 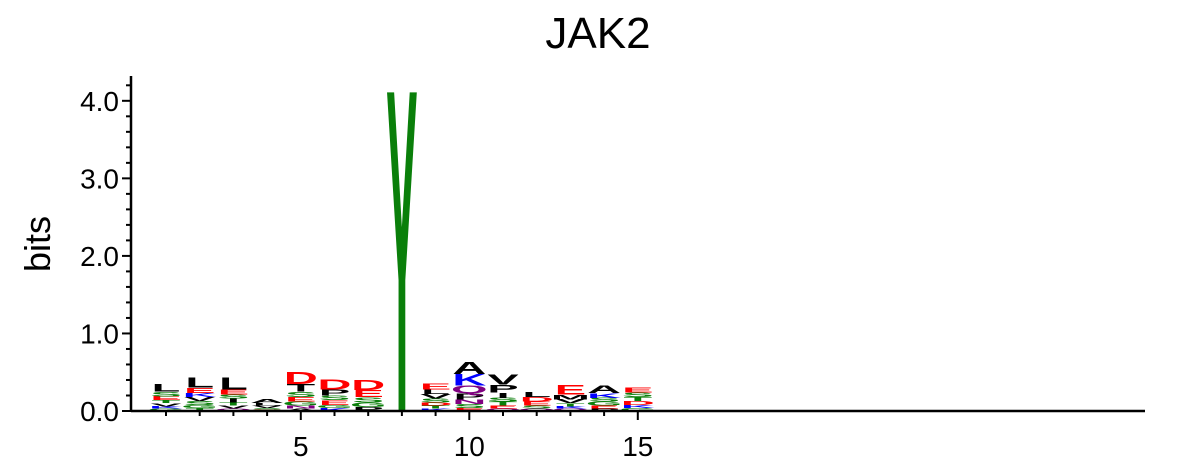 I want to click on y-axis-ticks: 0.0 1.0 2.0 3.0 4.0, so click(x=105, y=255).